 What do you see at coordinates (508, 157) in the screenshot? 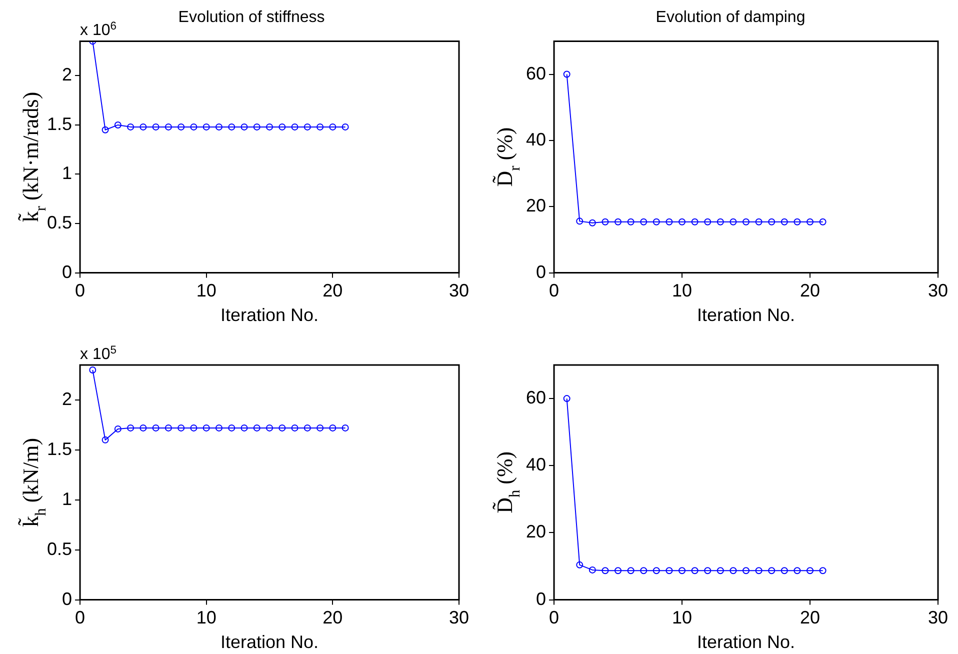
I see `y-axis-title: D̃r (%)` at bounding box center [508, 157].